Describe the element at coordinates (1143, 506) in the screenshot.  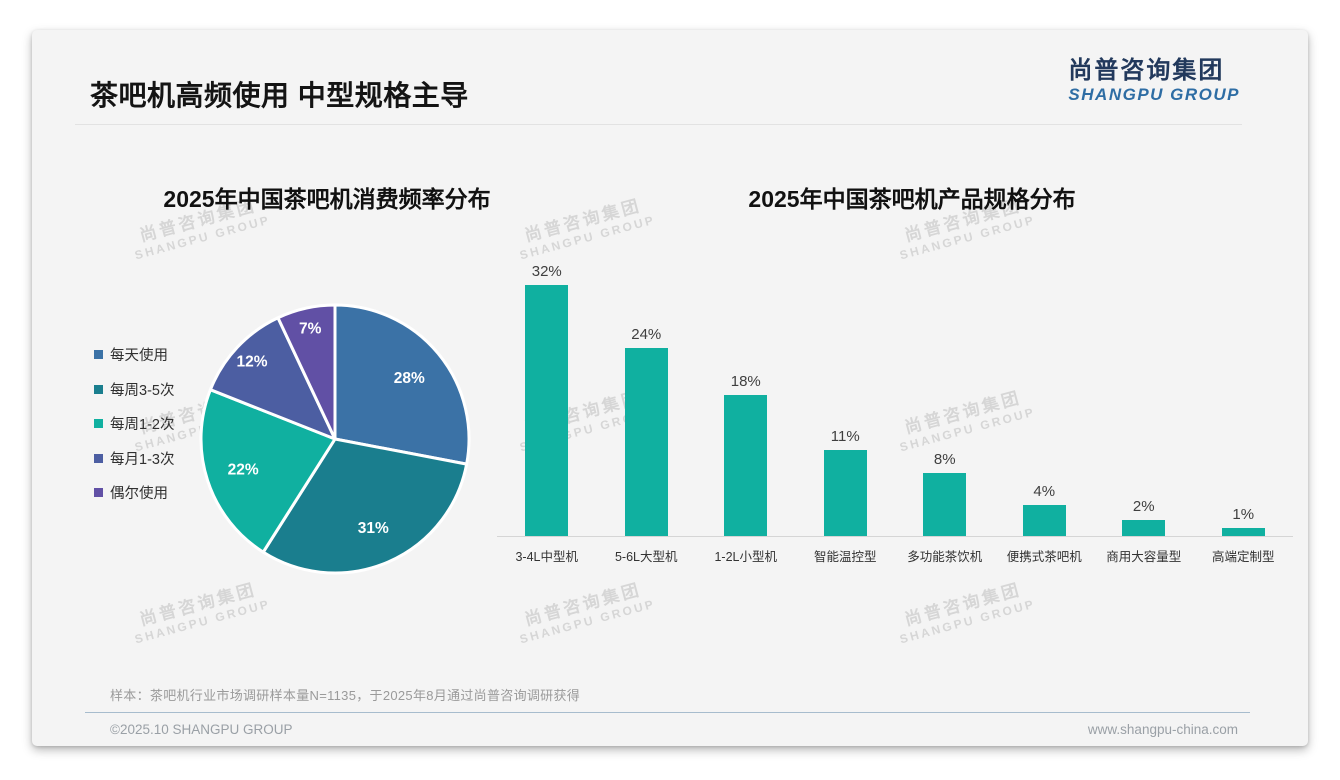
I see `bar-value-label: 2%` at that location.